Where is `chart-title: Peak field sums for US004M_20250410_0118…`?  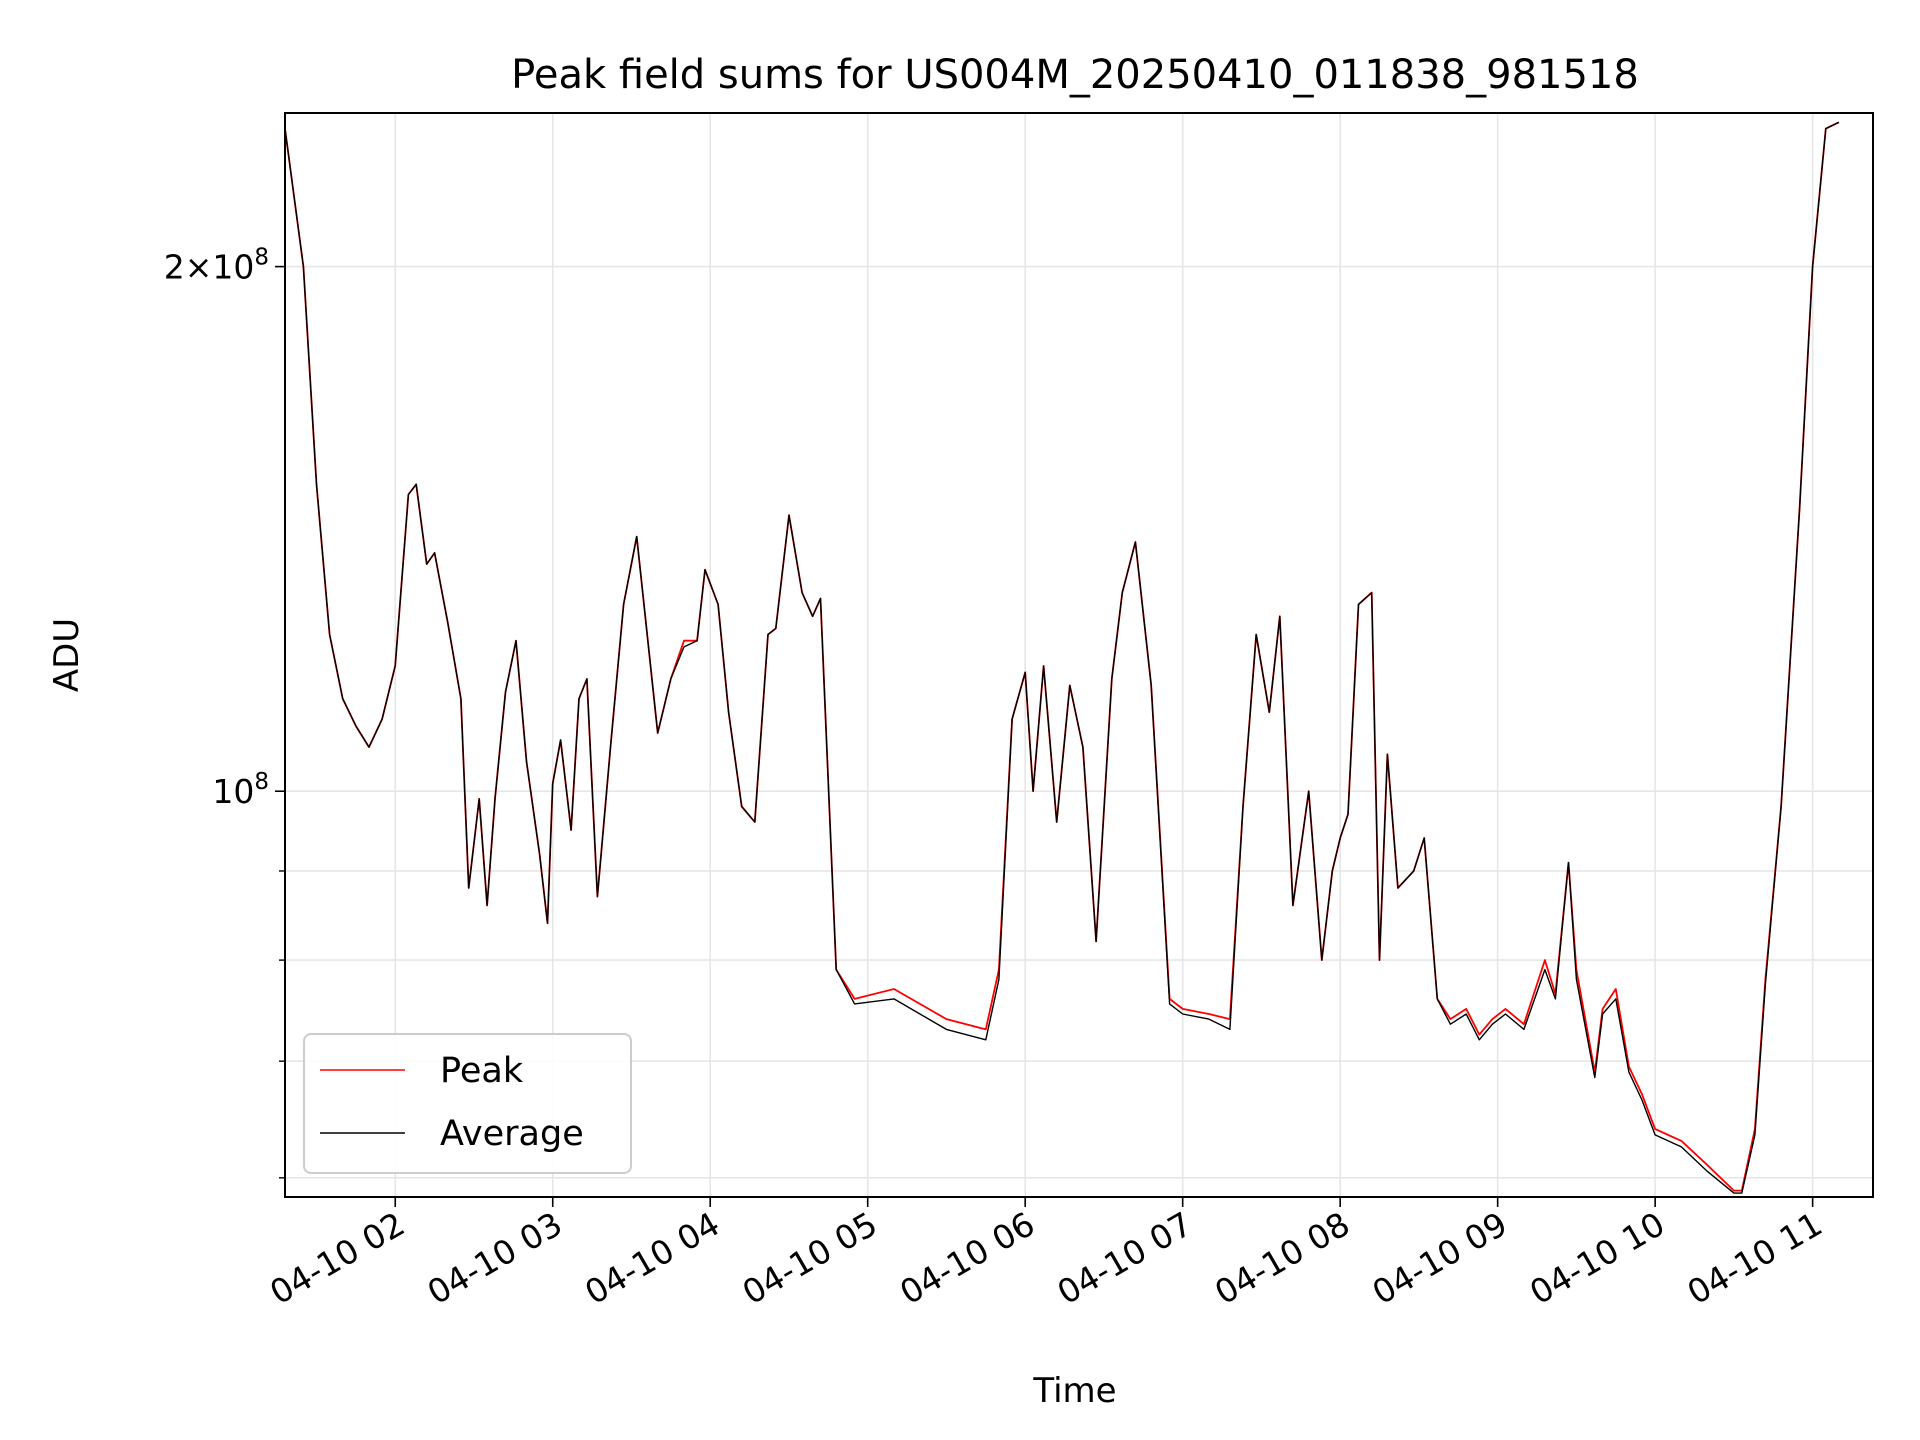
chart-title: Peak field sums for US004M_20250410_0118… is located at coordinates (1075, 75).